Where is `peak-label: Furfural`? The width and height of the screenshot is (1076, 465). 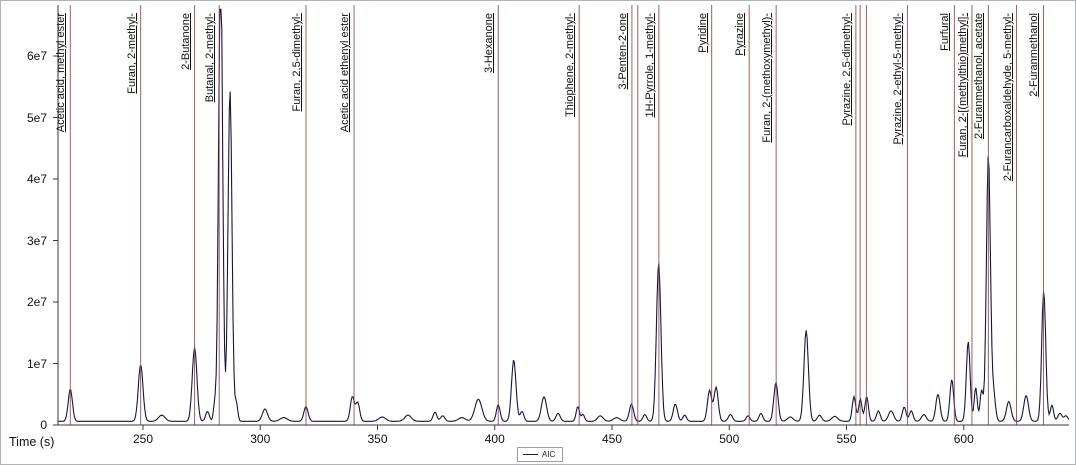
peak-label: Furfural is located at coordinates (945, 32).